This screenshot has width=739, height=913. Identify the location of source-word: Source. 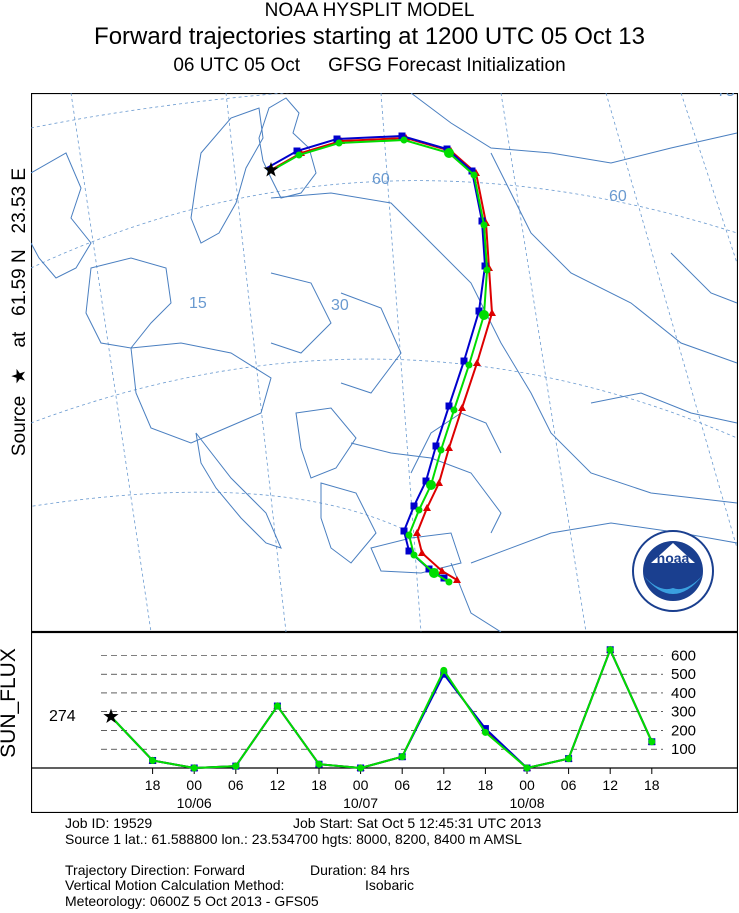
(19, 426).